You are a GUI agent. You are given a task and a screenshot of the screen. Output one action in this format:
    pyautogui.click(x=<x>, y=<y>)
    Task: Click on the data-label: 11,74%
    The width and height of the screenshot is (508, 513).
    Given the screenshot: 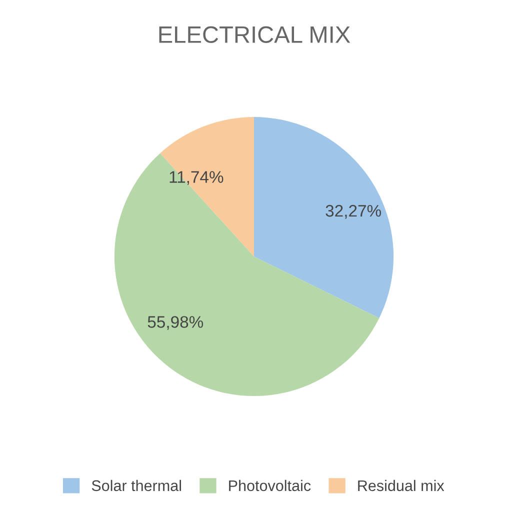 What is the action you would take?
    pyautogui.click(x=197, y=178)
    